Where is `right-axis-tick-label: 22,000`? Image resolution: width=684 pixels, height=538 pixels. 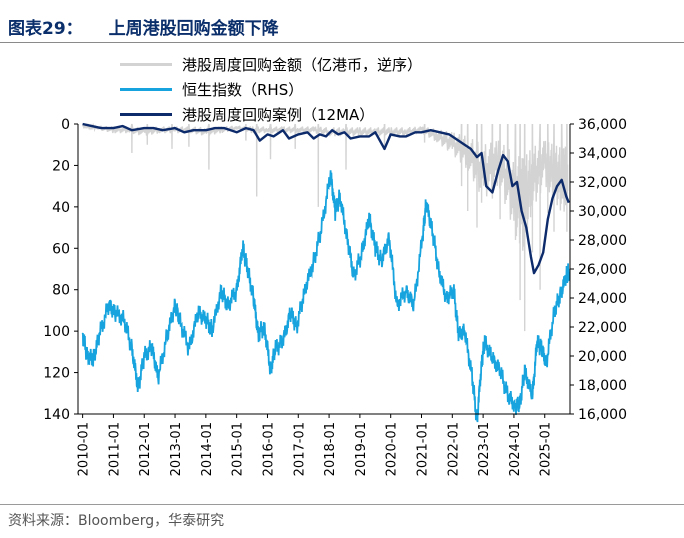 right-axis-tick-label: 22,000 is located at coordinates (602, 328).